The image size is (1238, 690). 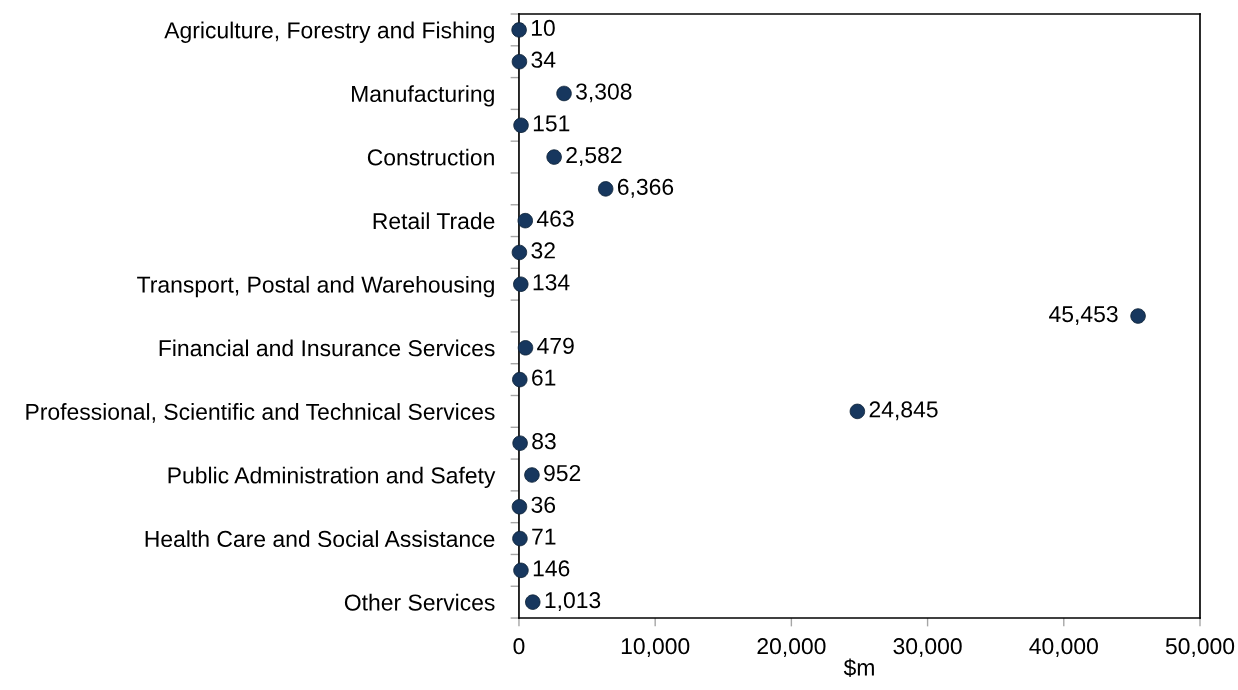 What do you see at coordinates (423, 96) in the screenshot?
I see `y-tick-label: Manufacturing` at bounding box center [423, 96].